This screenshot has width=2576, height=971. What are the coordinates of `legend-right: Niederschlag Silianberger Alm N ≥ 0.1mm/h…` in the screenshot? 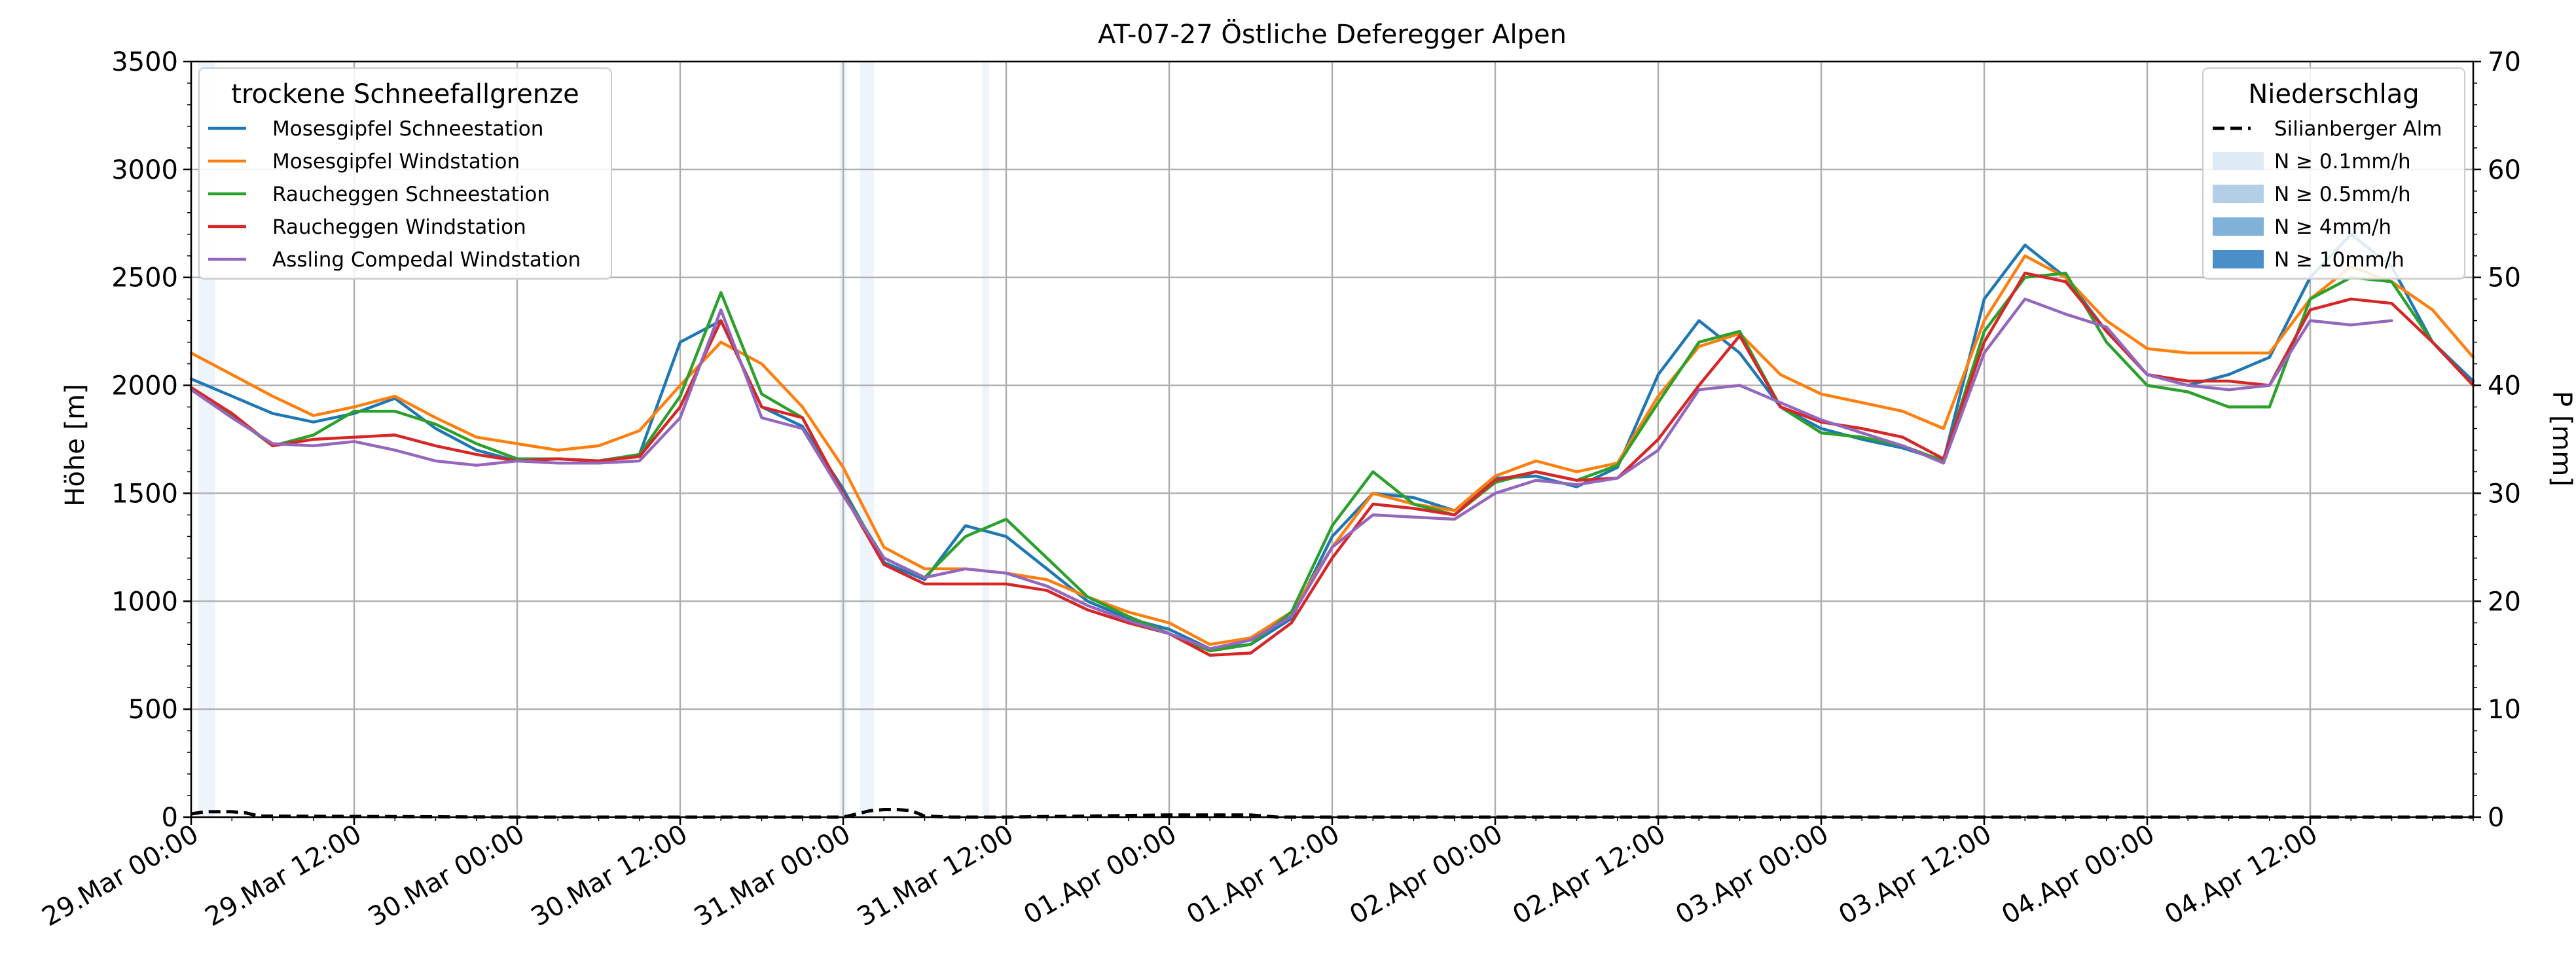 It's located at (2333, 173).